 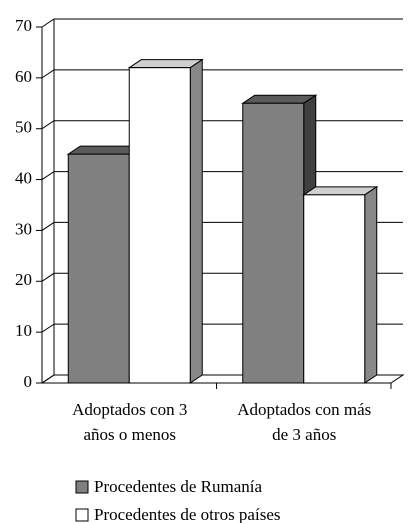 I want to click on y-tick-label: 60, so click(x=23, y=76).